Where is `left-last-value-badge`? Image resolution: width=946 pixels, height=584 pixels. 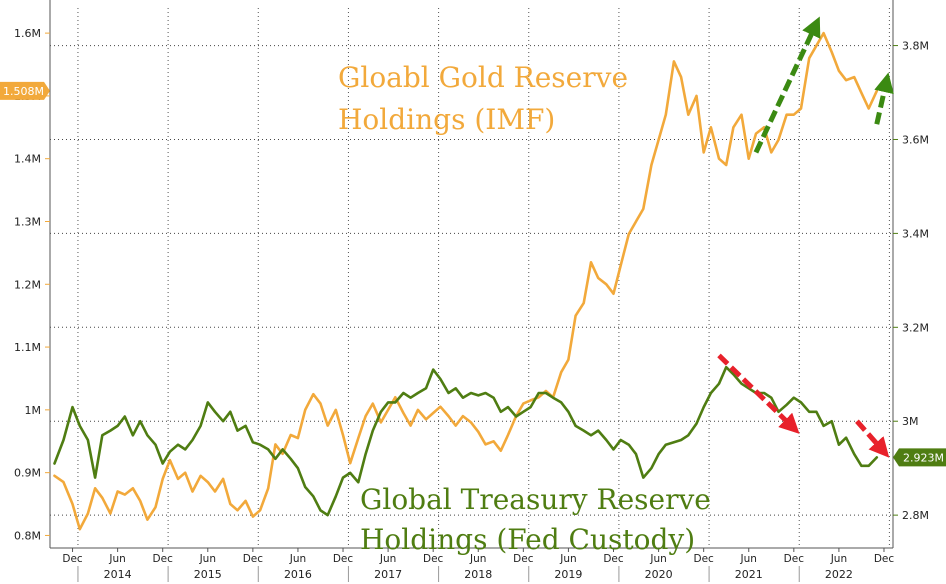 left-last-value-badge is located at coordinates (25, 90).